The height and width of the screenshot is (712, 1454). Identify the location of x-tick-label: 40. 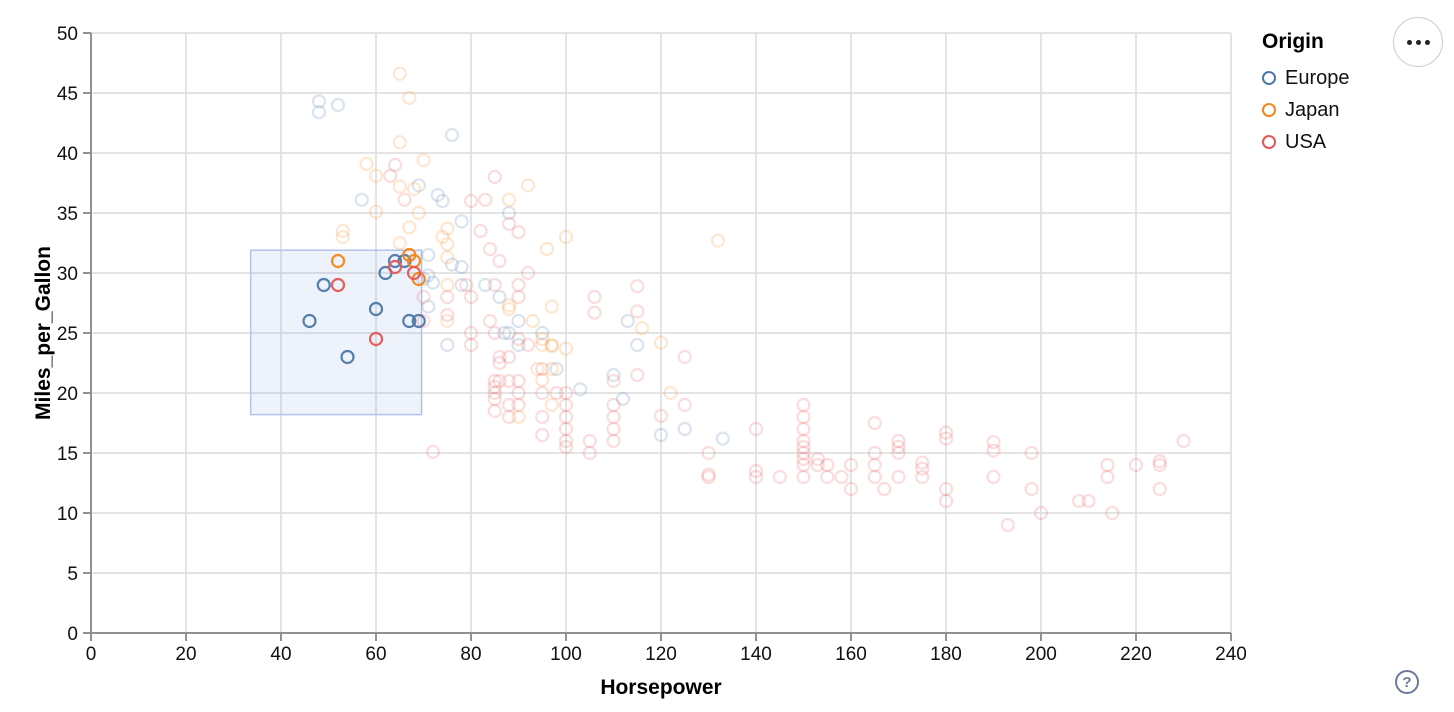
(280, 654).